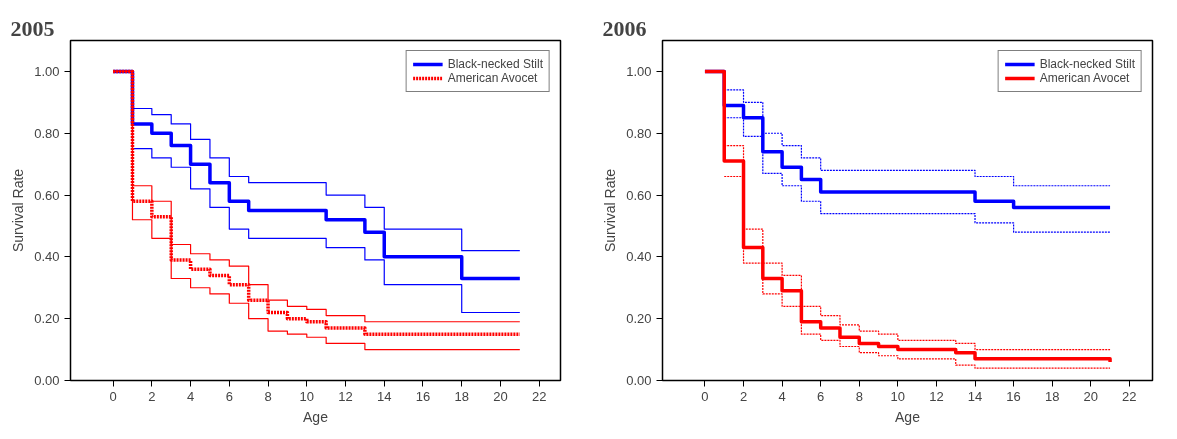 Image resolution: width=1177 pixels, height=439 pixels. Describe the element at coordinates (32, 28) in the screenshot. I see `chart-title: 2005` at that location.